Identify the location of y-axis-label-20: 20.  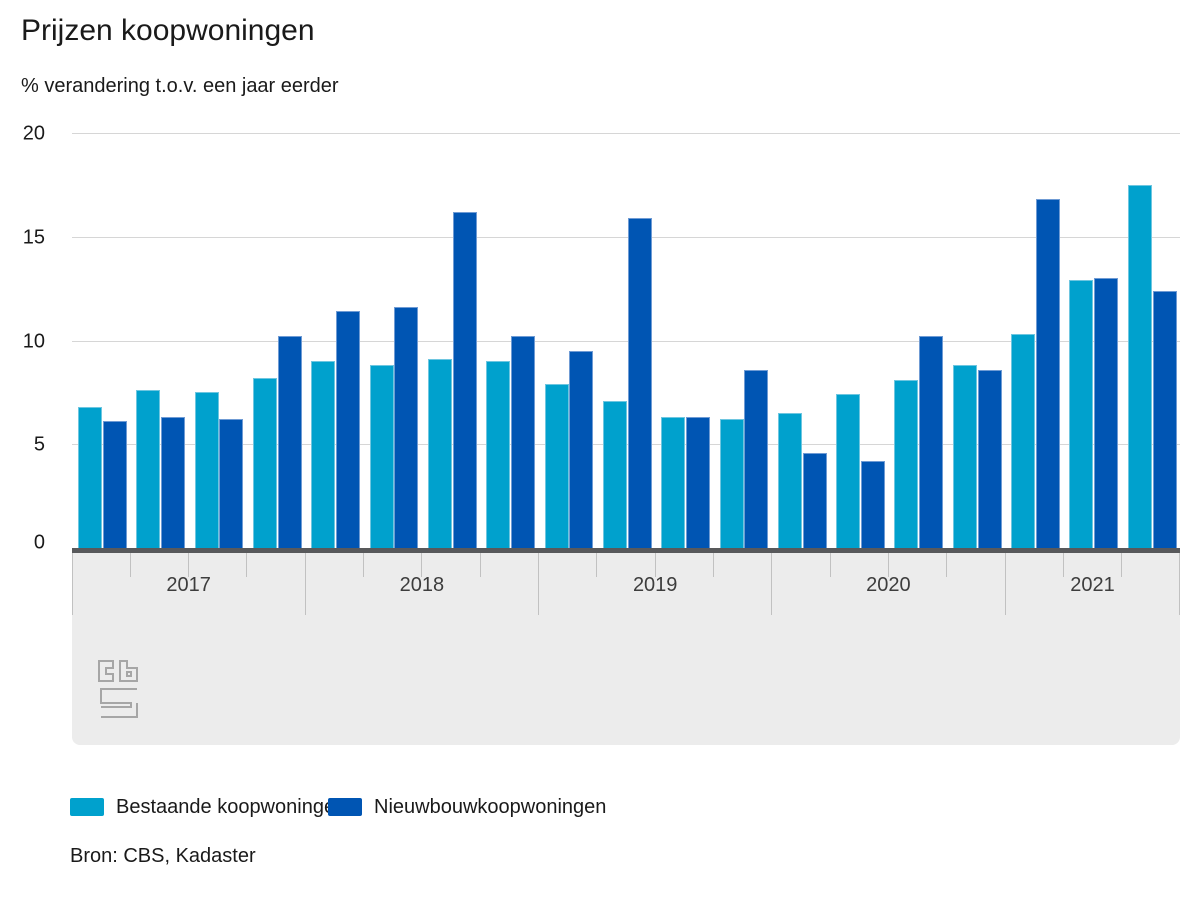
(33, 133).